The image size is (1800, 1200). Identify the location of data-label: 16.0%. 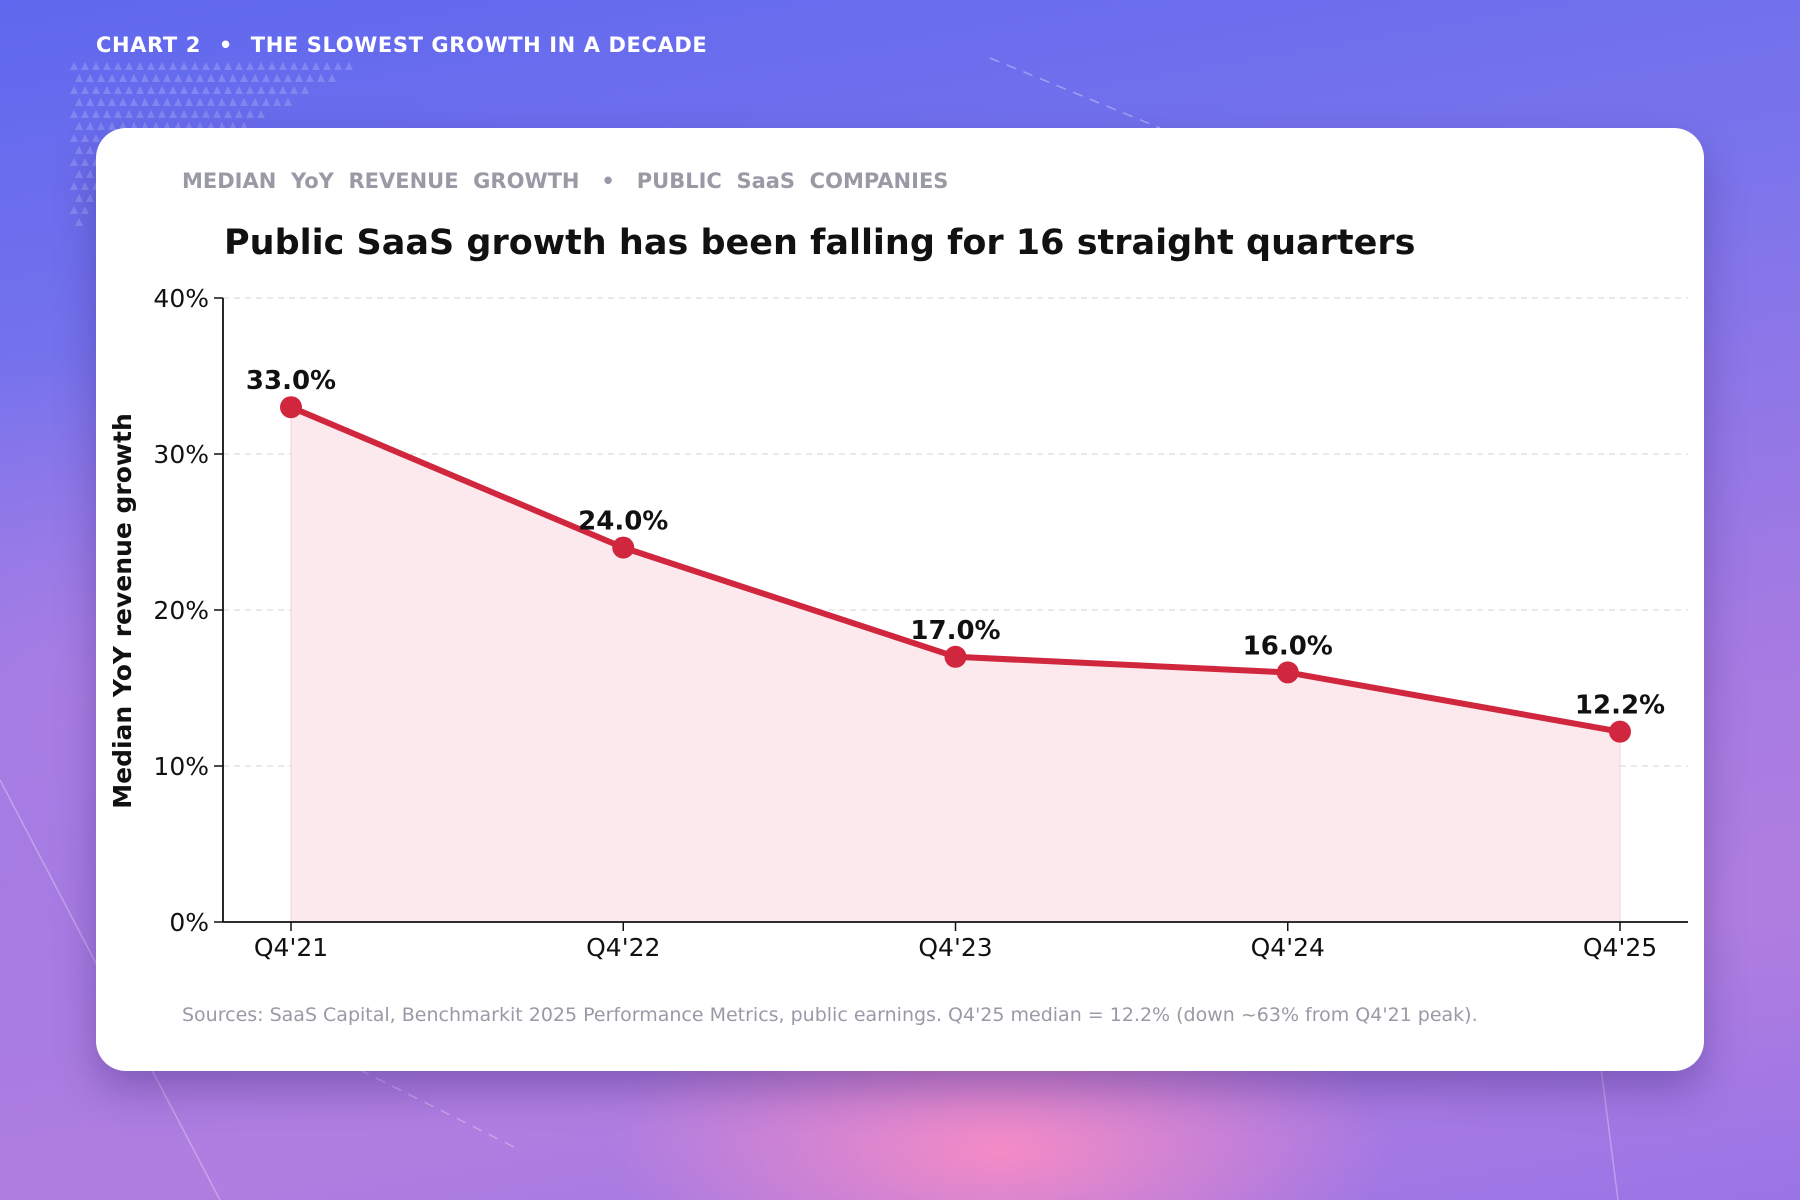
(1288, 646).